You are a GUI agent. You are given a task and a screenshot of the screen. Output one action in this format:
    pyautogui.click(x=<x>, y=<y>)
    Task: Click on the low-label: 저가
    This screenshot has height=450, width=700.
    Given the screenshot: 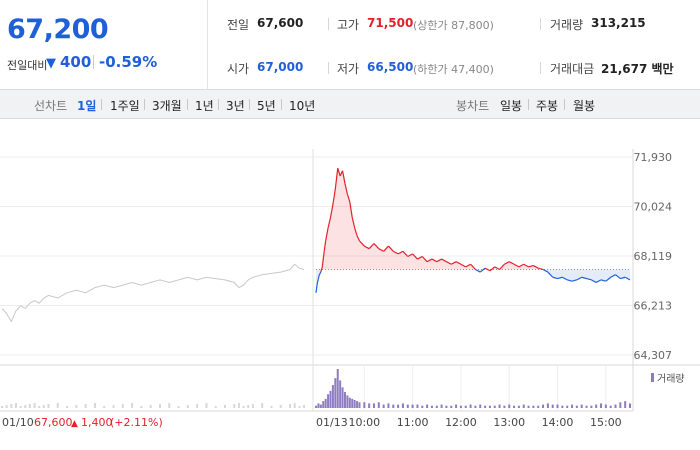 What is the action you would take?
    pyautogui.click(x=348, y=69)
    